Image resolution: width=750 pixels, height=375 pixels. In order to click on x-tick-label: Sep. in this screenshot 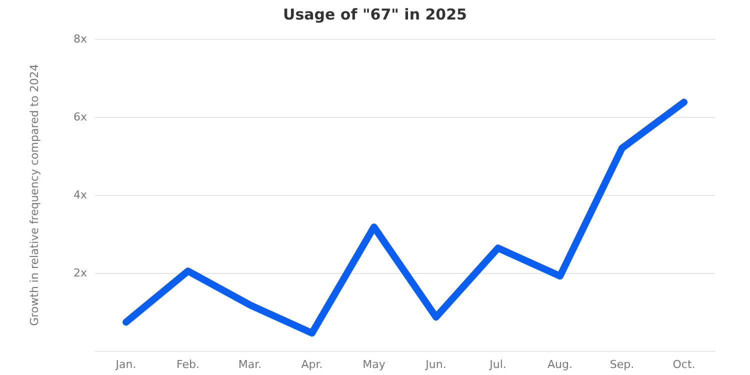, I will do `click(622, 364)`.